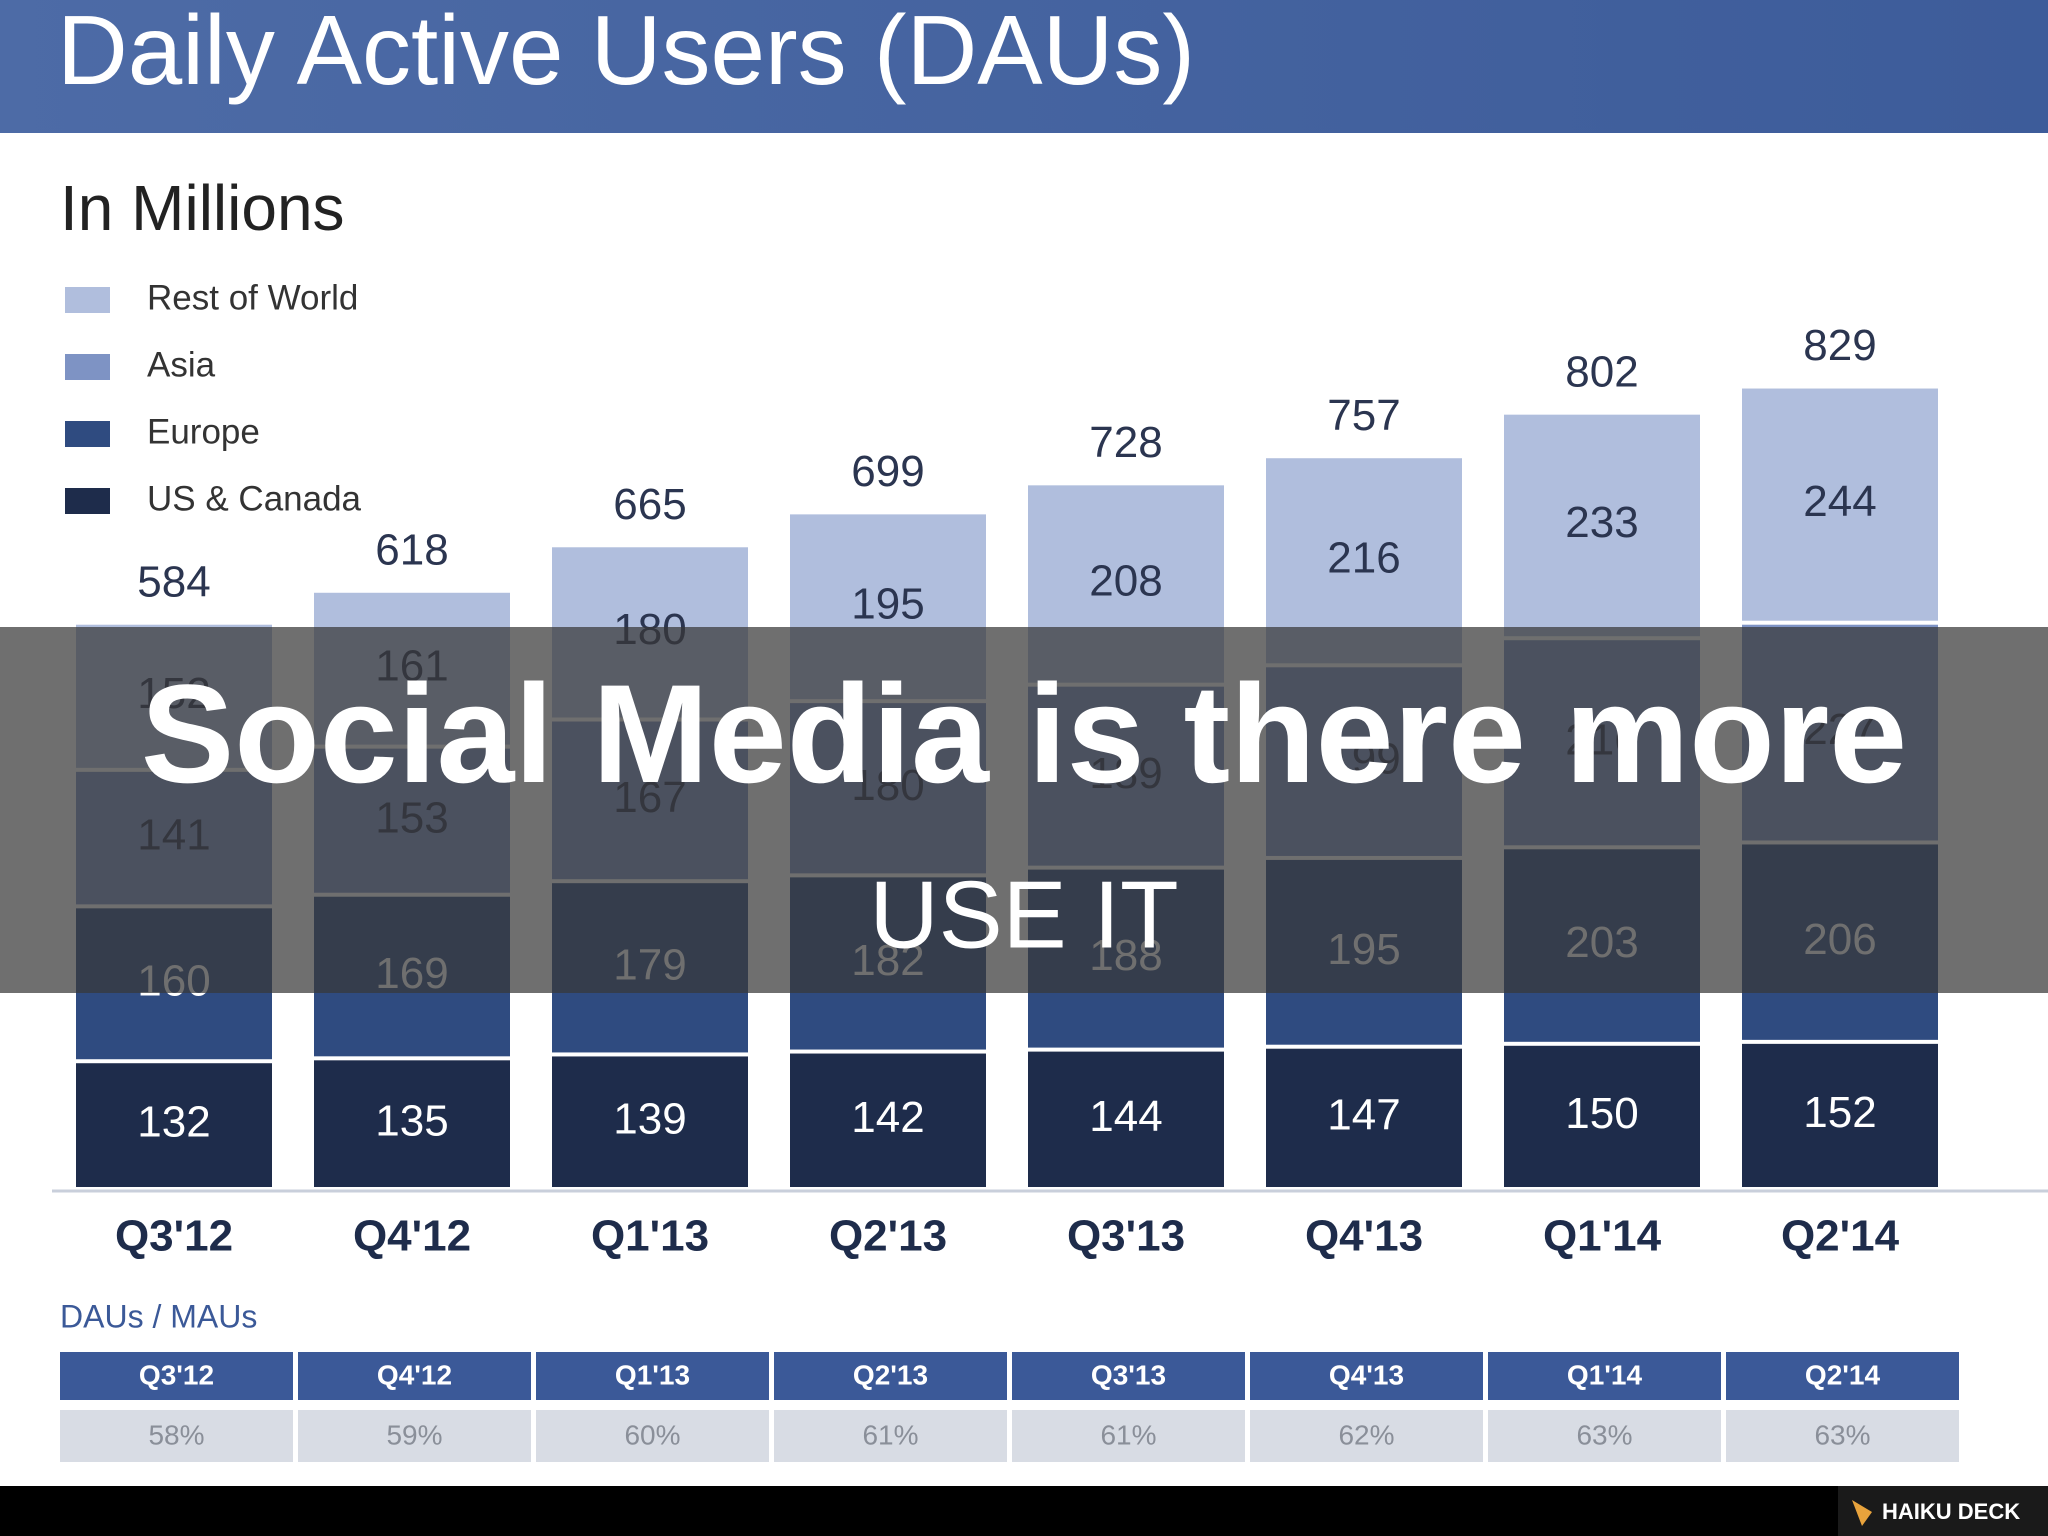  What do you see at coordinates (1951, 1511) in the screenshot?
I see `brand: HAIKU DECK` at bounding box center [1951, 1511].